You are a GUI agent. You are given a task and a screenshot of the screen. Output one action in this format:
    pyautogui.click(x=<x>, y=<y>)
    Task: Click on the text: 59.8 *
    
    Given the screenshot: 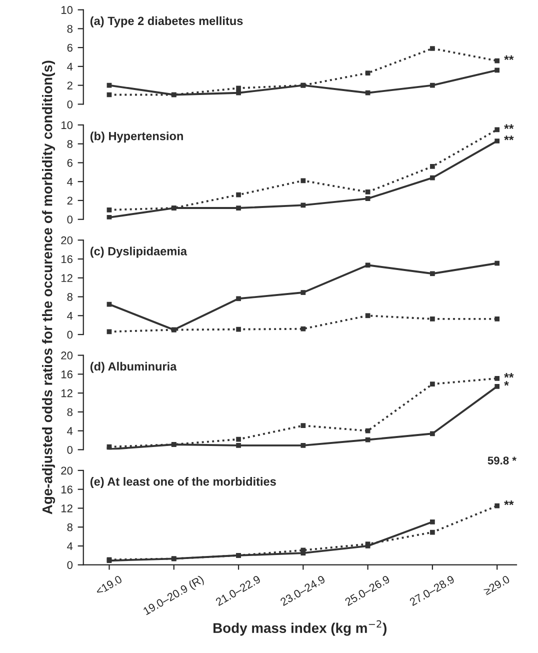 What is the action you would take?
    pyautogui.click(x=502, y=460)
    